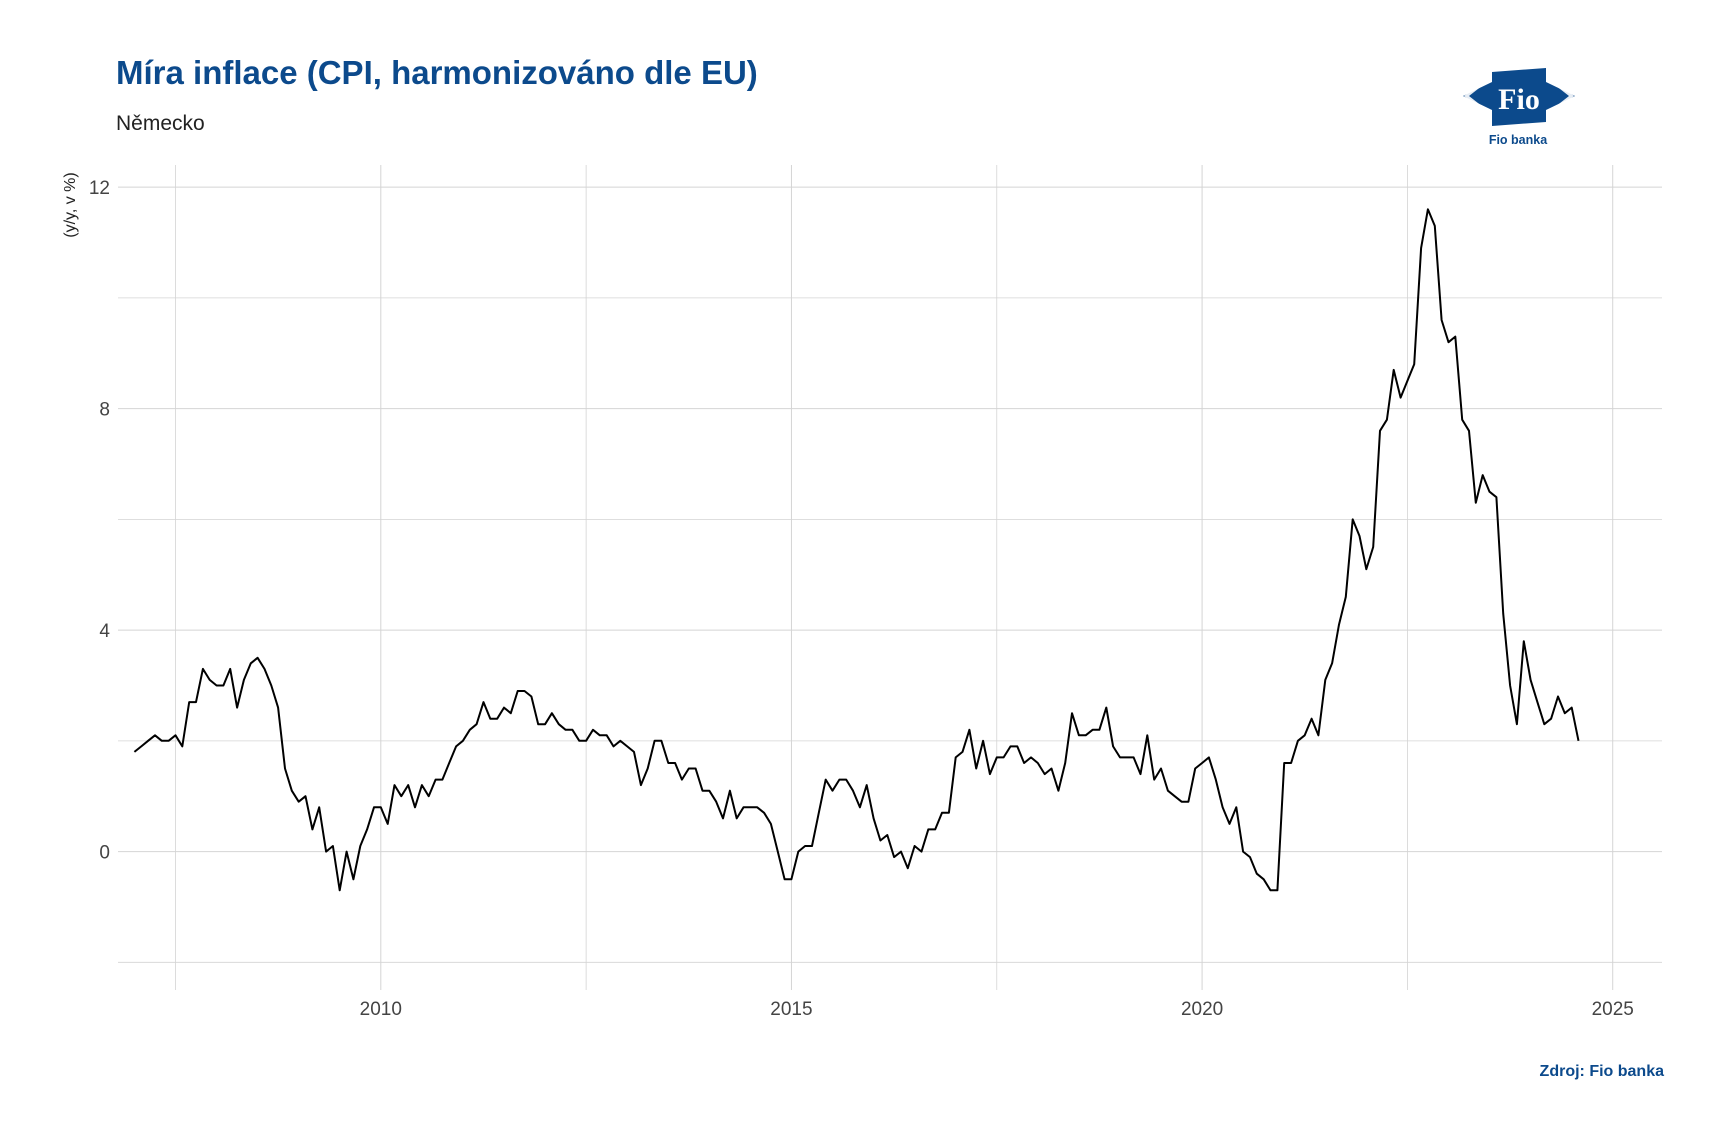 Image resolution: width=1710 pixels, height=1134 pixels. I want to click on y-axis-title: (y/y, v %), so click(70, 204).